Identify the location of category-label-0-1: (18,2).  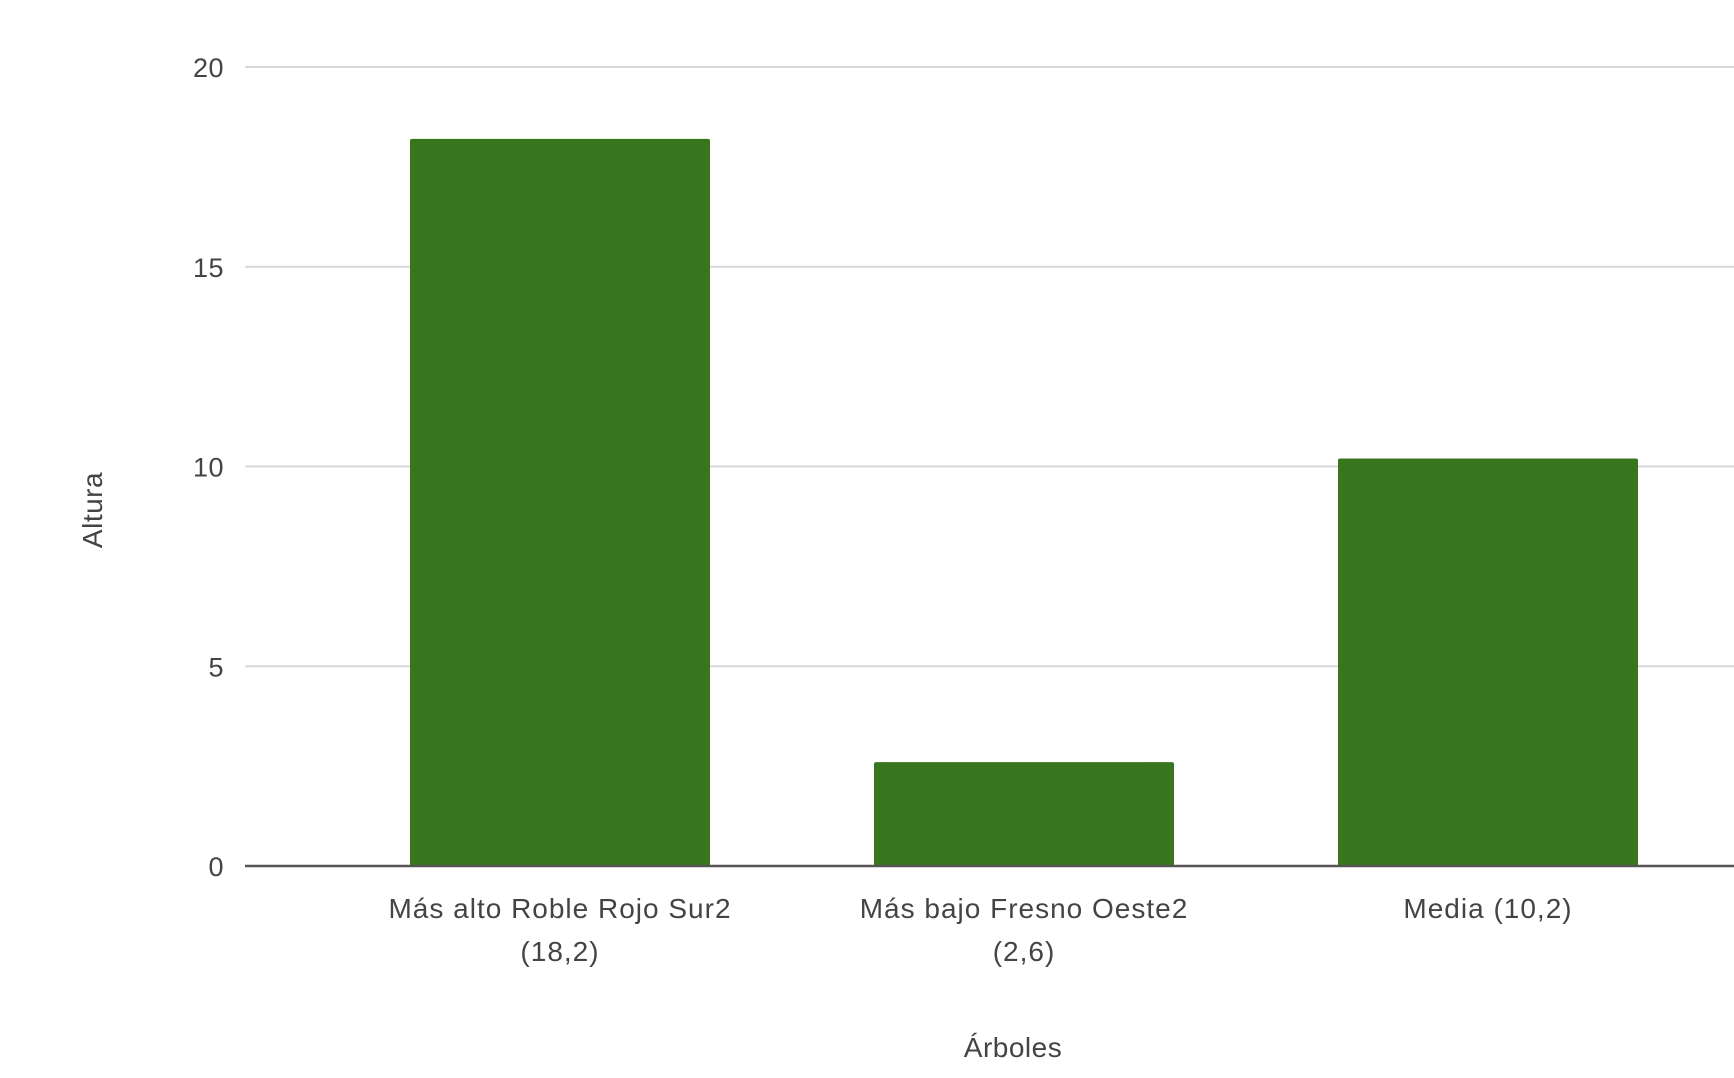
(559, 951).